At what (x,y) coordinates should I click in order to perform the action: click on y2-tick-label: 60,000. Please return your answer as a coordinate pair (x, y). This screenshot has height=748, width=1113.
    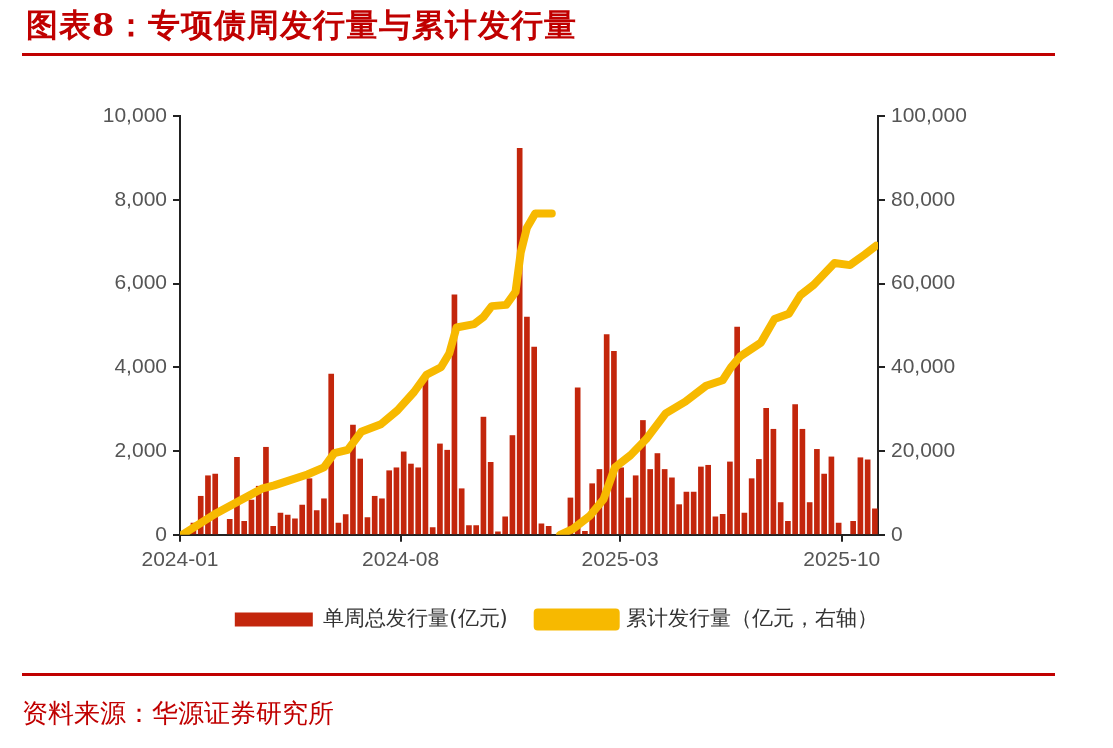
    Looking at the image, I should click on (923, 282).